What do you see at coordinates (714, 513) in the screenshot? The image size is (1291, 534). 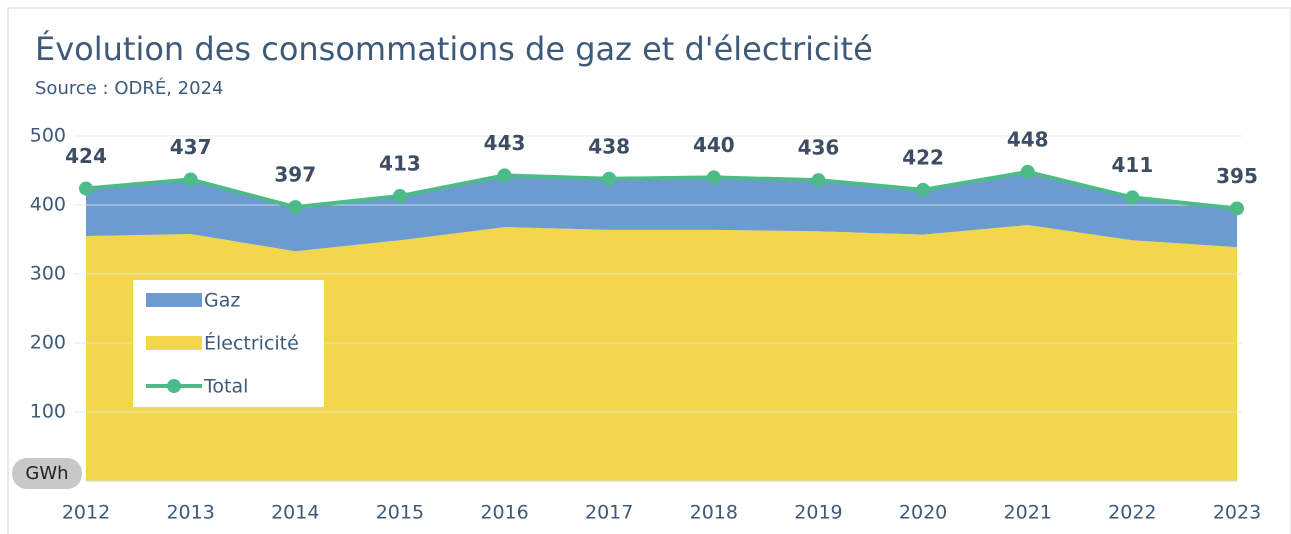 I see `x-tick-label: 2018` at bounding box center [714, 513].